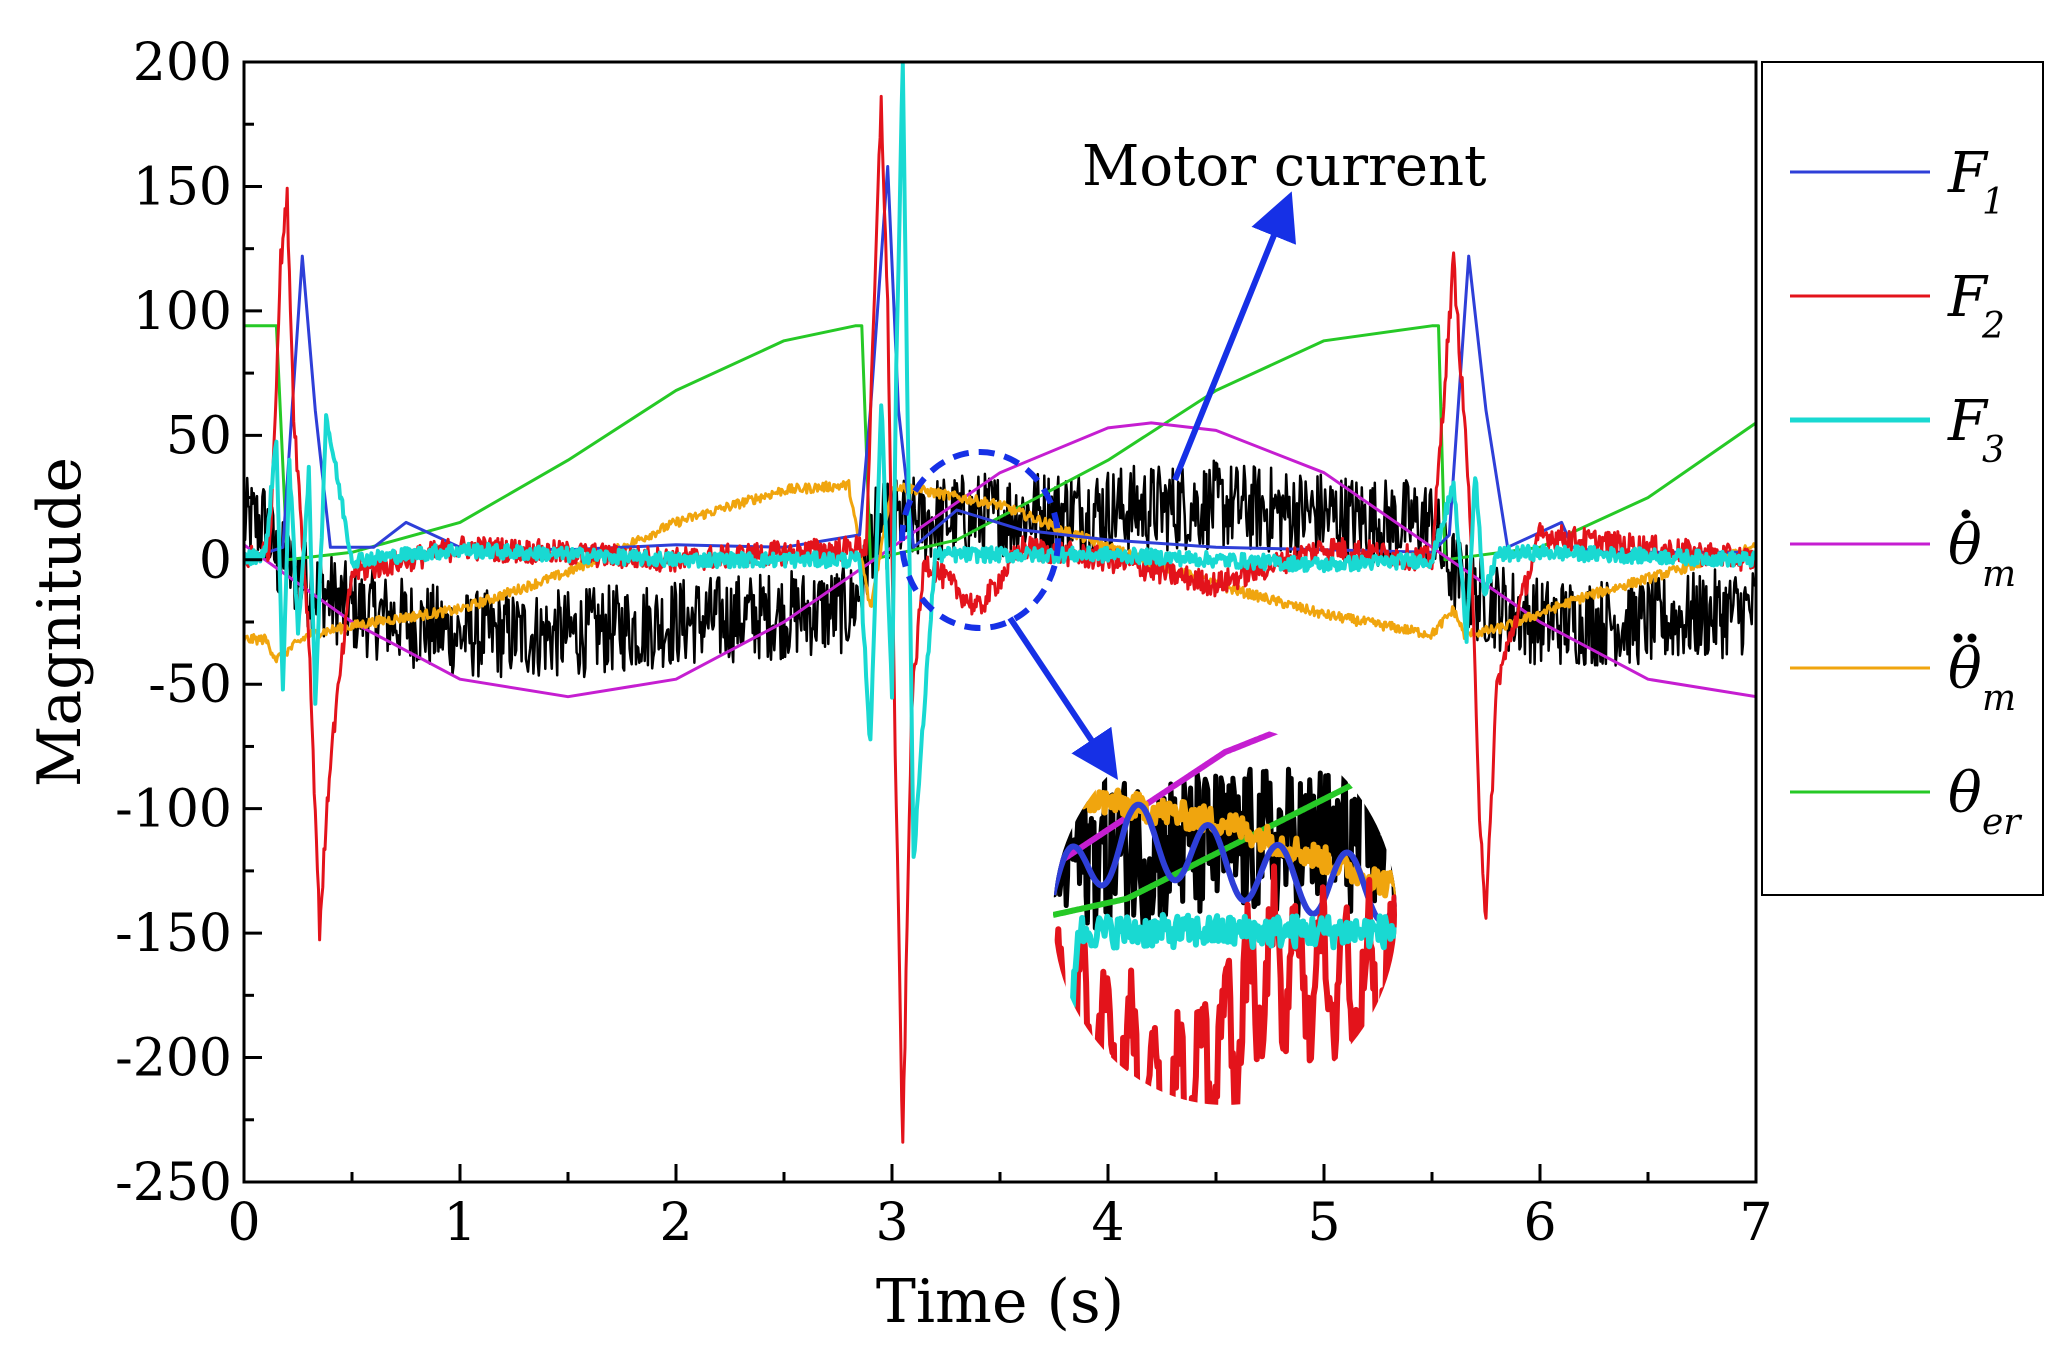 The height and width of the screenshot is (1357, 2059). I want to click on y-axis-label: Magnitude, so click(60, 622).